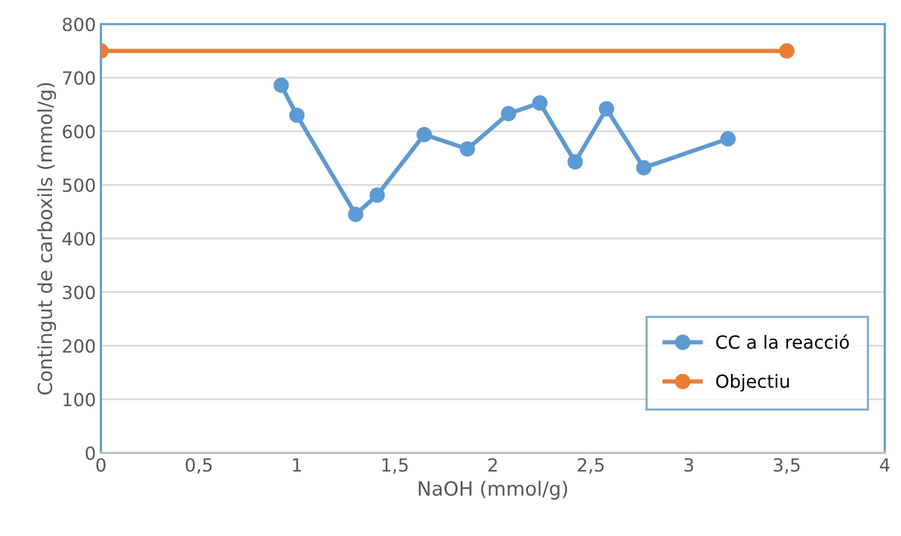 Image resolution: width=901 pixels, height=536 pixels. What do you see at coordinates (885, 465) in the screenshot?
I see `x-tick-label: 4` at bounding box center [885, 465].